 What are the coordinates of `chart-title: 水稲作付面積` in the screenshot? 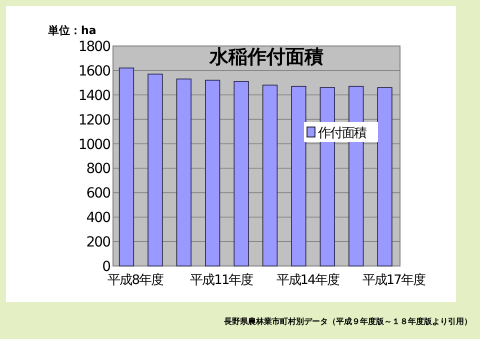 It's located at (266, 57).